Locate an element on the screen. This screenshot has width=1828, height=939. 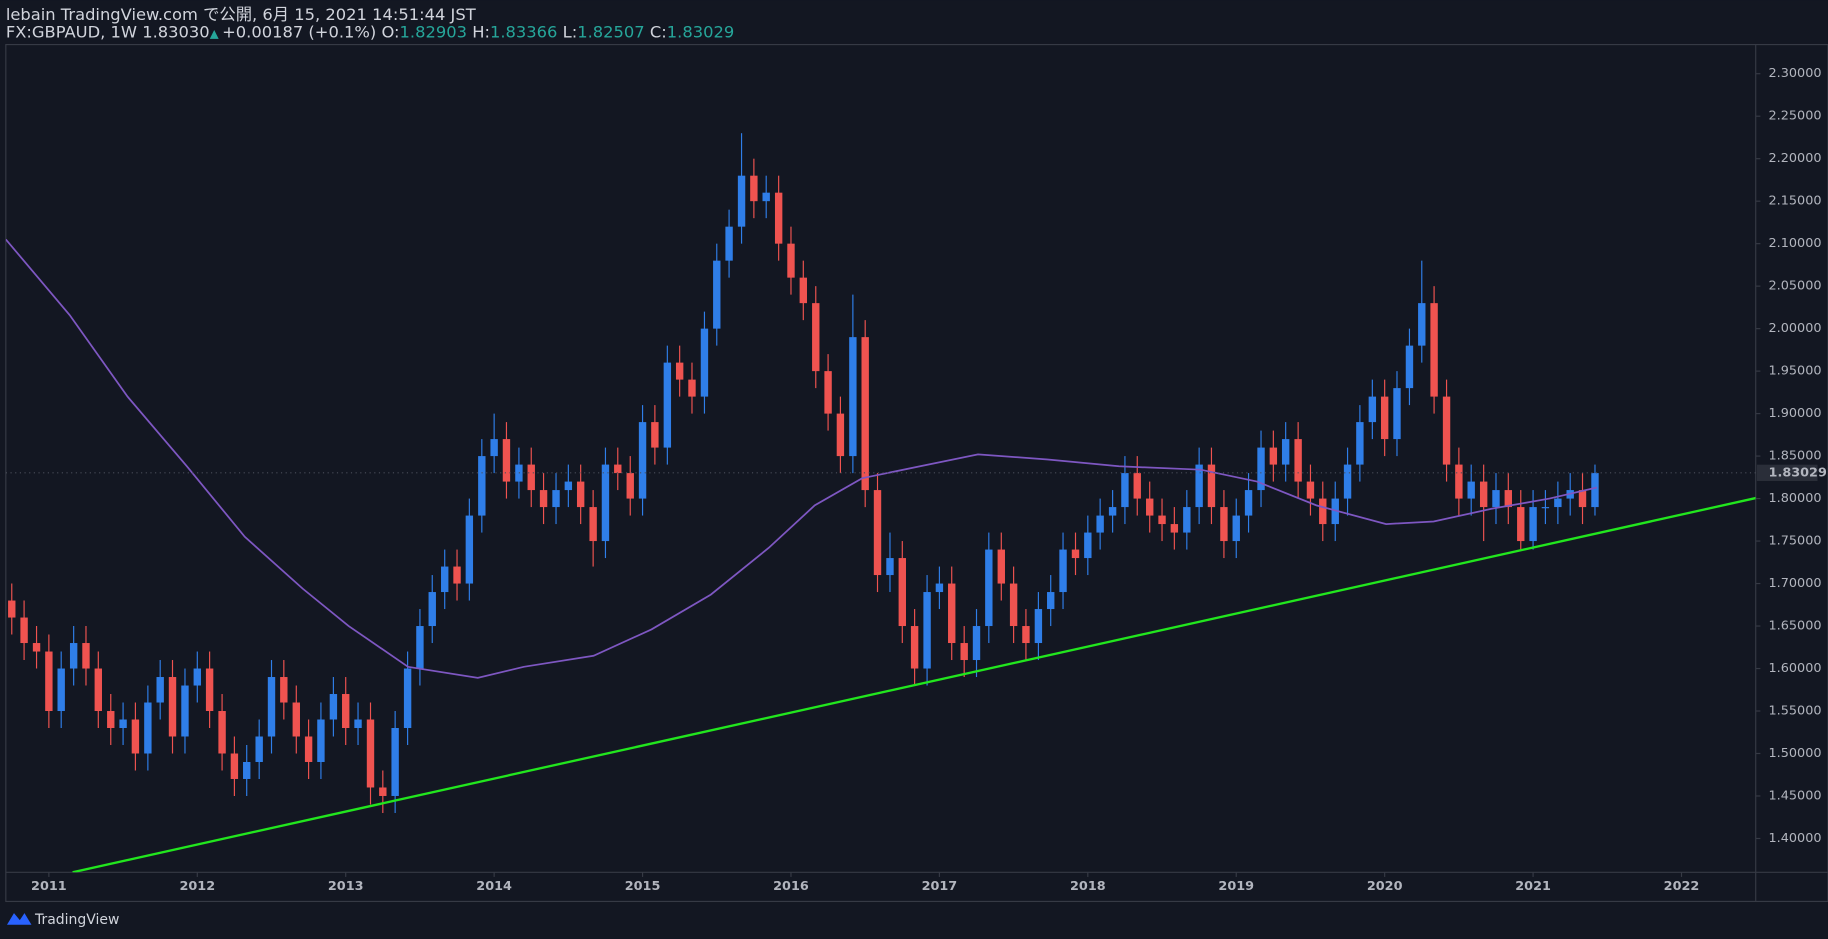
x-tick-label: 2020 is located at coordinates (1385, 886).